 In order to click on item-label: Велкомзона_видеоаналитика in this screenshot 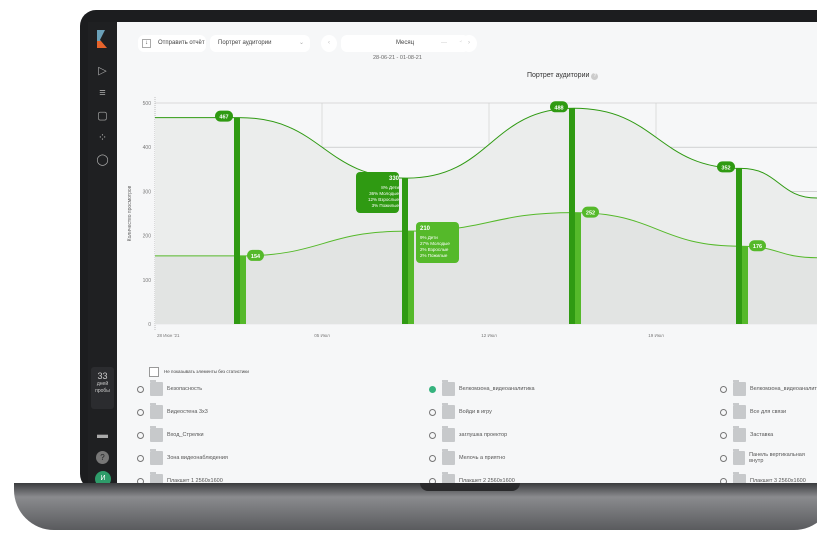, I will do `click(497, 389)`.